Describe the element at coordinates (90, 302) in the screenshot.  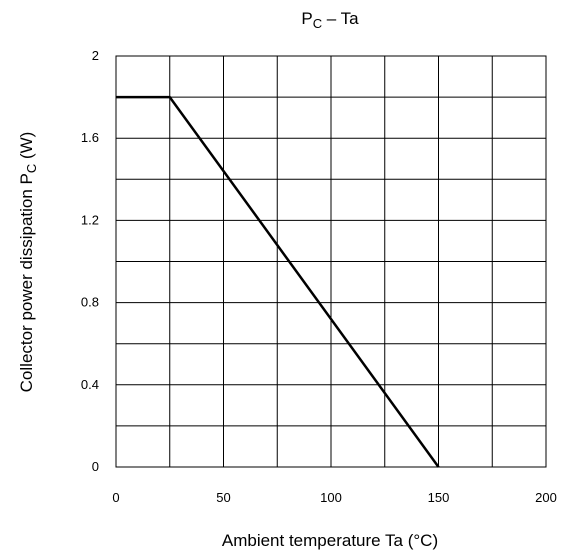
I see `y-tick-label: 0.8` at that location.